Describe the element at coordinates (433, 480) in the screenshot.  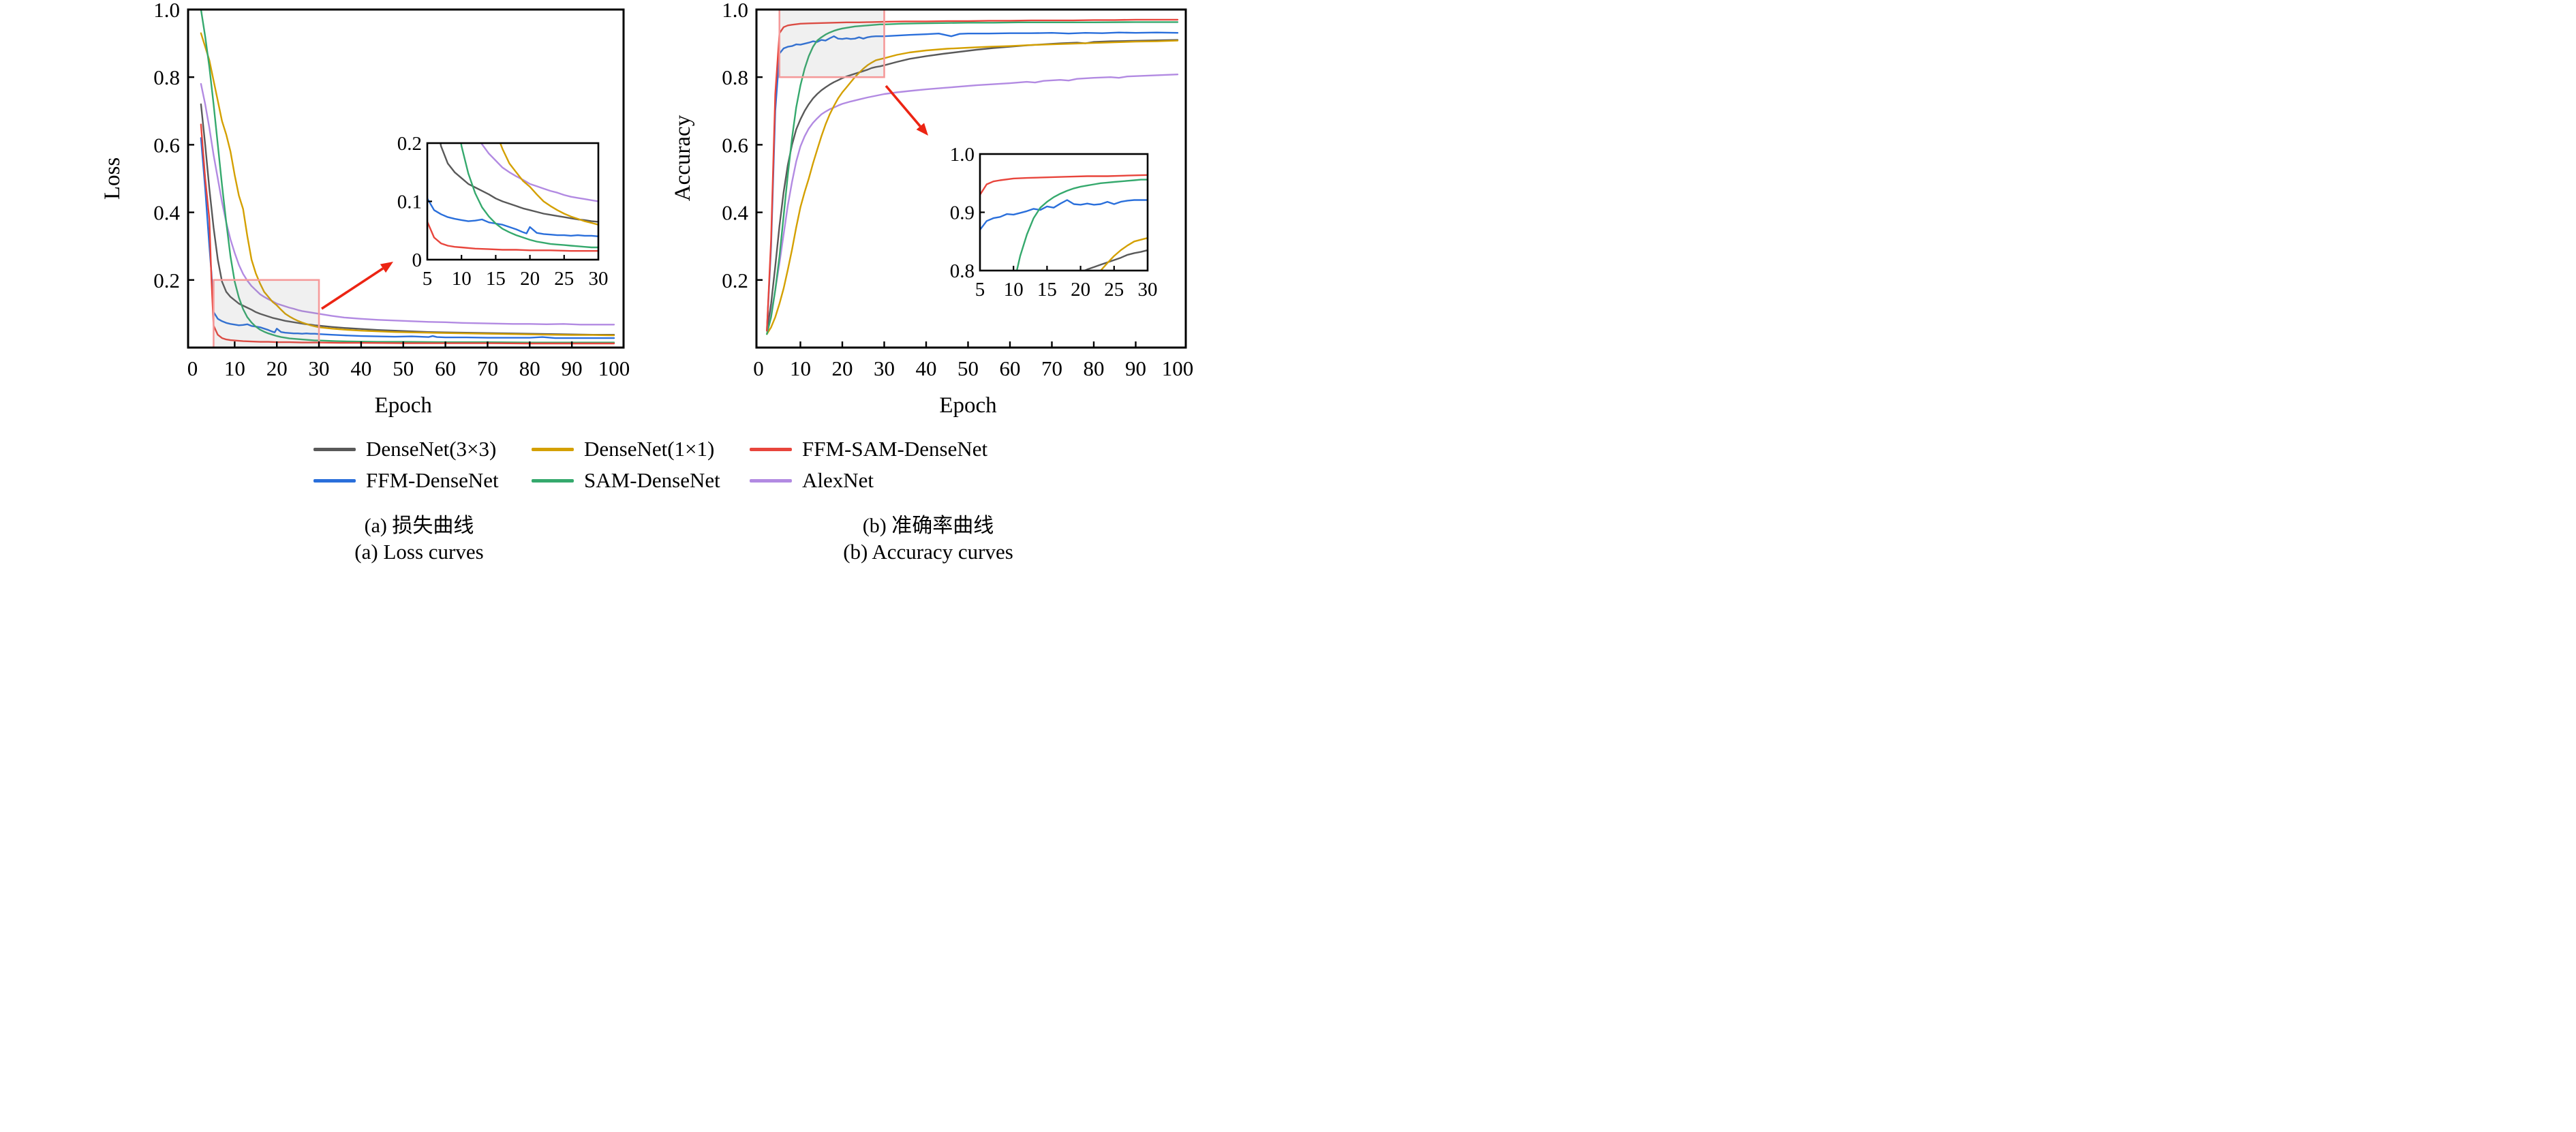
I see `legend-item-label: FFM-DenseNet` at that location.